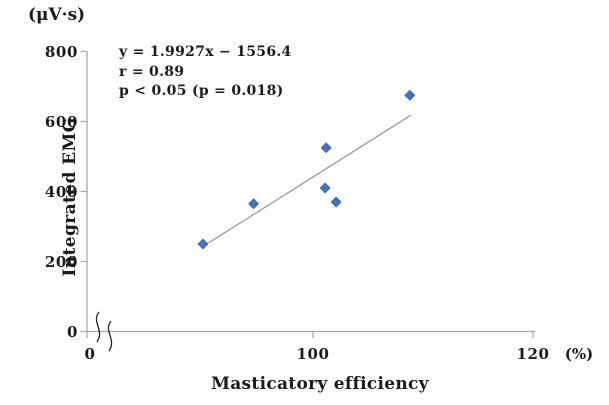 The height and width of the screenshot is (405, 609). Describe the element at coordinates (579, 354) in the screenshot. I see `x-axis-unit-label: (%)` at that location.